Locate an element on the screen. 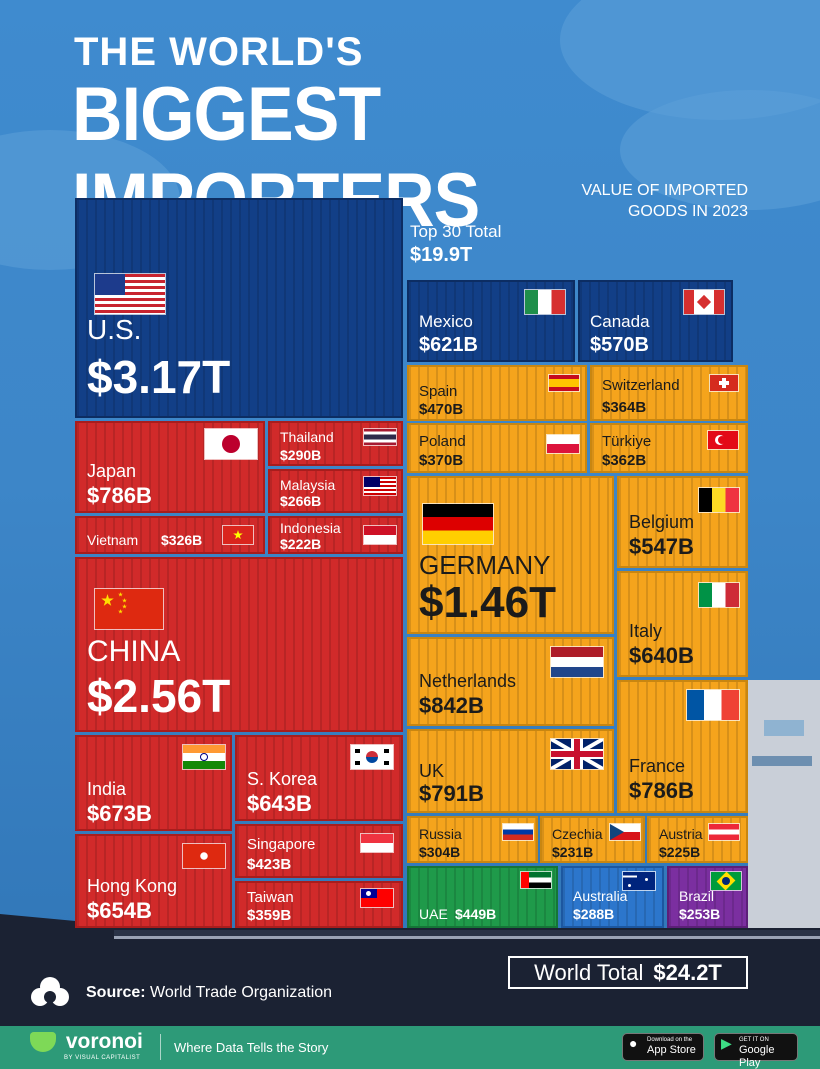 This screenshot has height=1069, width=820. cloud is located at coordinates (720, 150).